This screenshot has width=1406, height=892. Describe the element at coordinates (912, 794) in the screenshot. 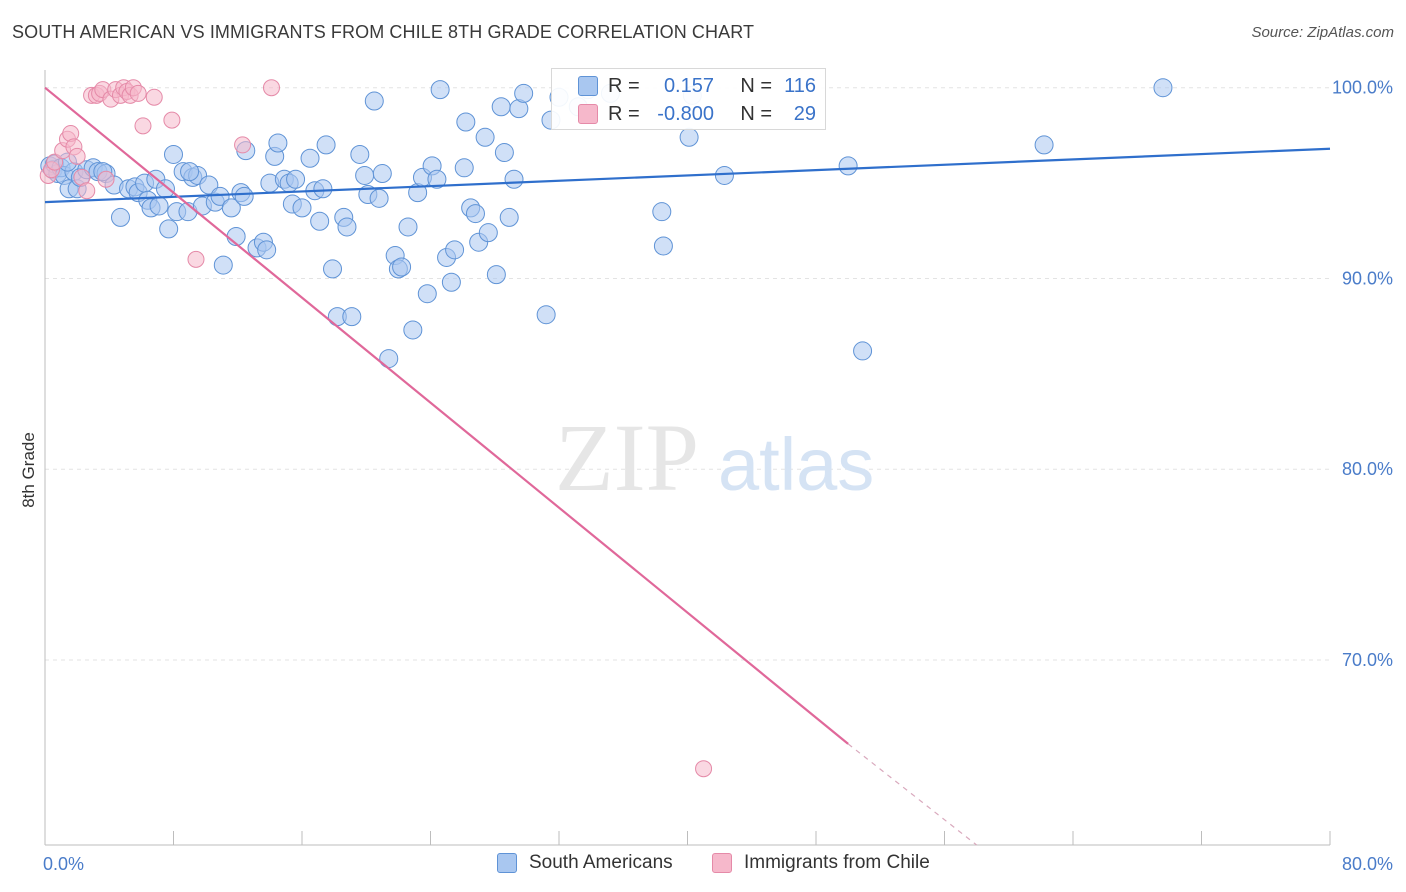

I see `trendline-chile-extension` at that location.